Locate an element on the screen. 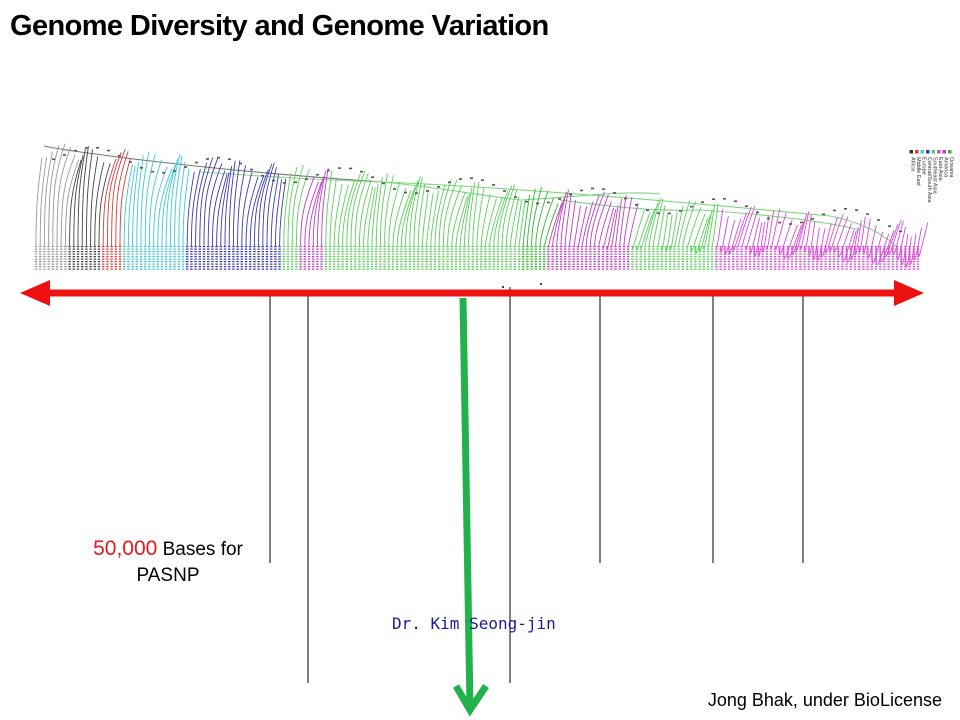 This screenshot has height=720, width=960. legend-label: Central/South Asia is located at coordinates (929, 180).